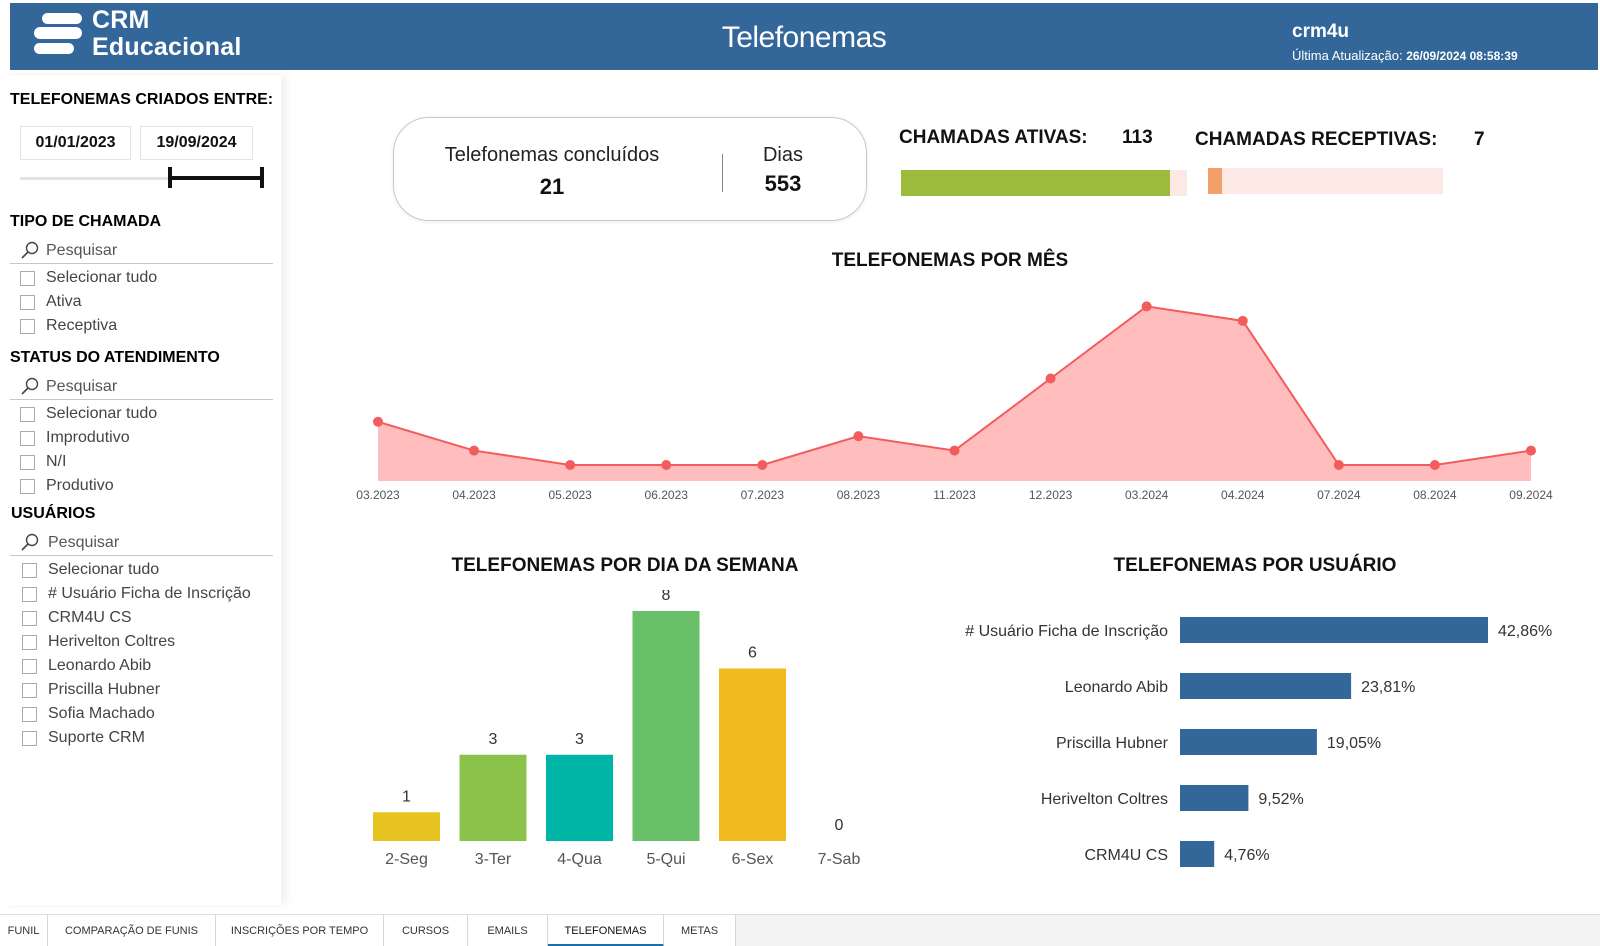 The height and width of the screenshot is (946, 1600). Describe the element at coordinates (954, 495) in the screenshot. I see `month-tick-label: 11.2023` at that location.